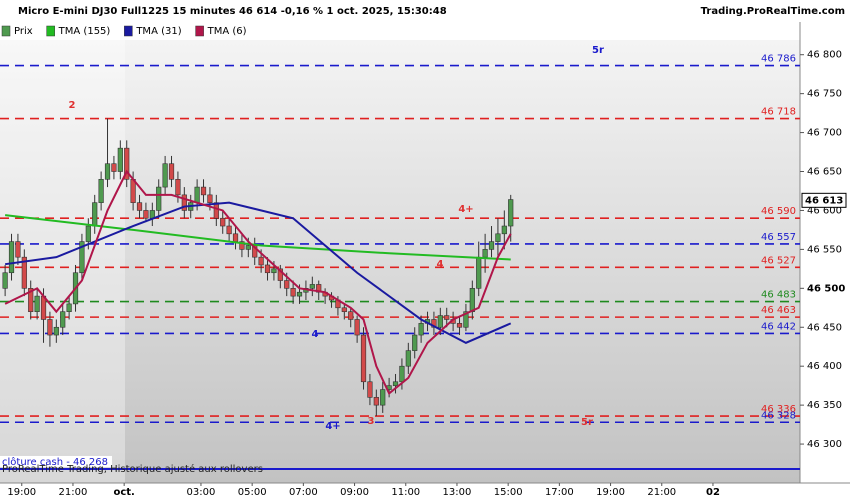  Describe the element at coordinates (778, 211) in the screenshot. I see `level-label: 46 590` at that location.